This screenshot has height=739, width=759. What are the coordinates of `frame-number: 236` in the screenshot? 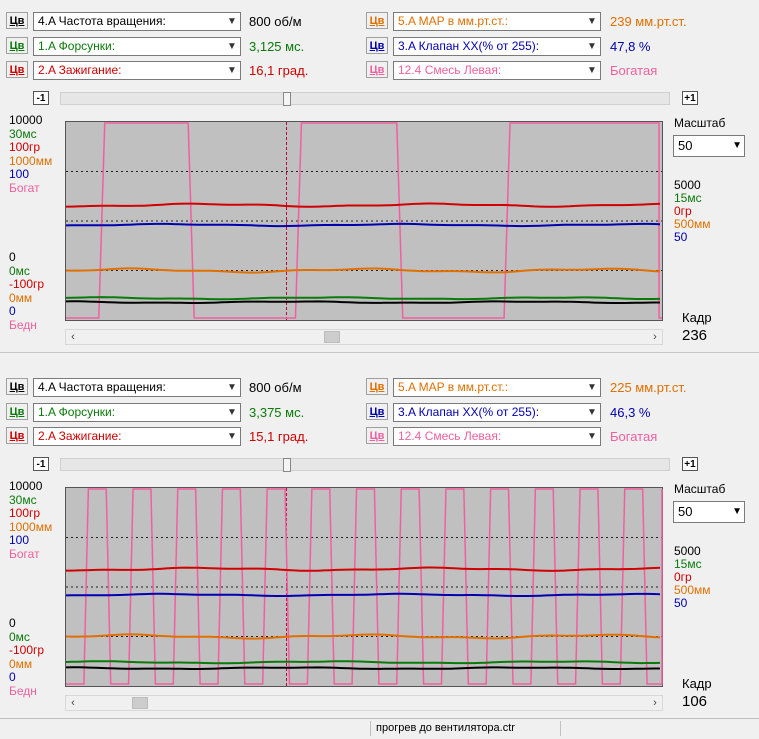 It's located at (695, 335).